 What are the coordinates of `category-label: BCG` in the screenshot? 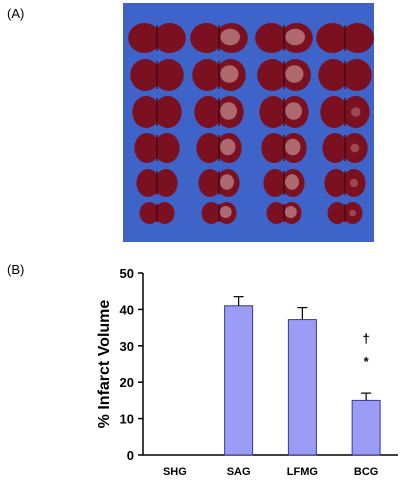 It's located at (366, 472).